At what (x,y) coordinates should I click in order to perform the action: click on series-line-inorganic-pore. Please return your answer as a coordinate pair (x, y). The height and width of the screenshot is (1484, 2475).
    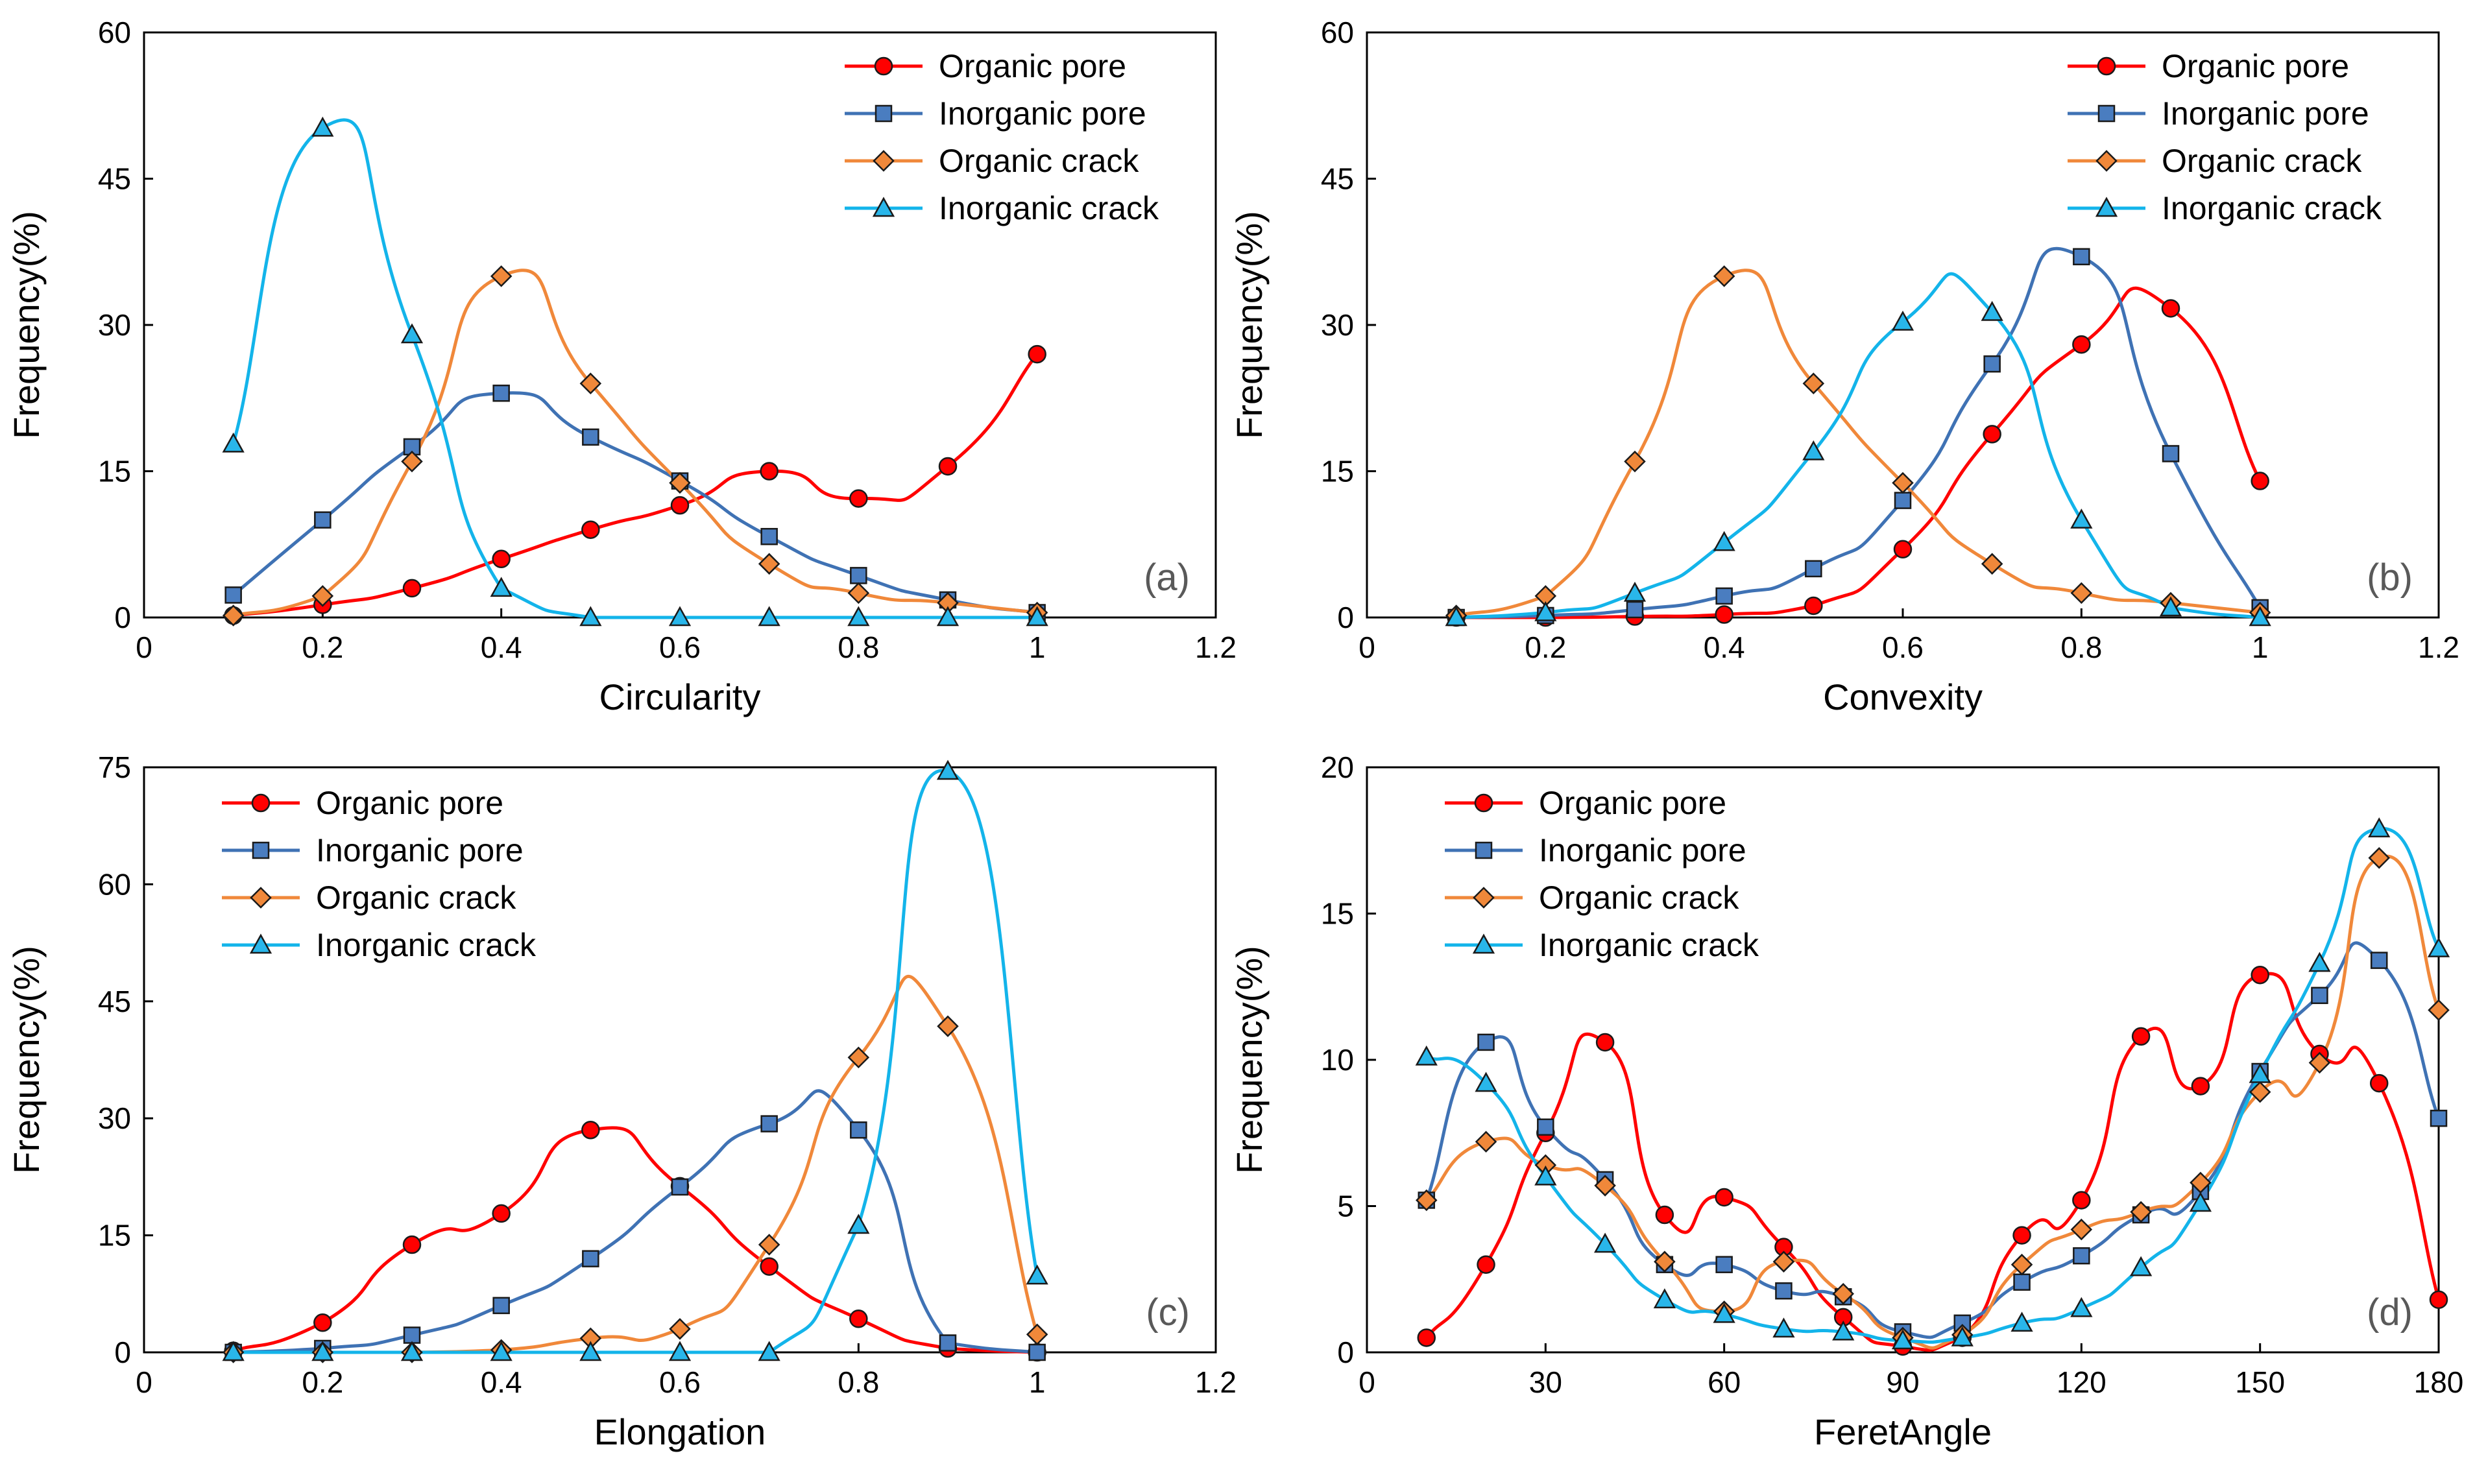
    Looking at the image, I should click on (1858, 433).